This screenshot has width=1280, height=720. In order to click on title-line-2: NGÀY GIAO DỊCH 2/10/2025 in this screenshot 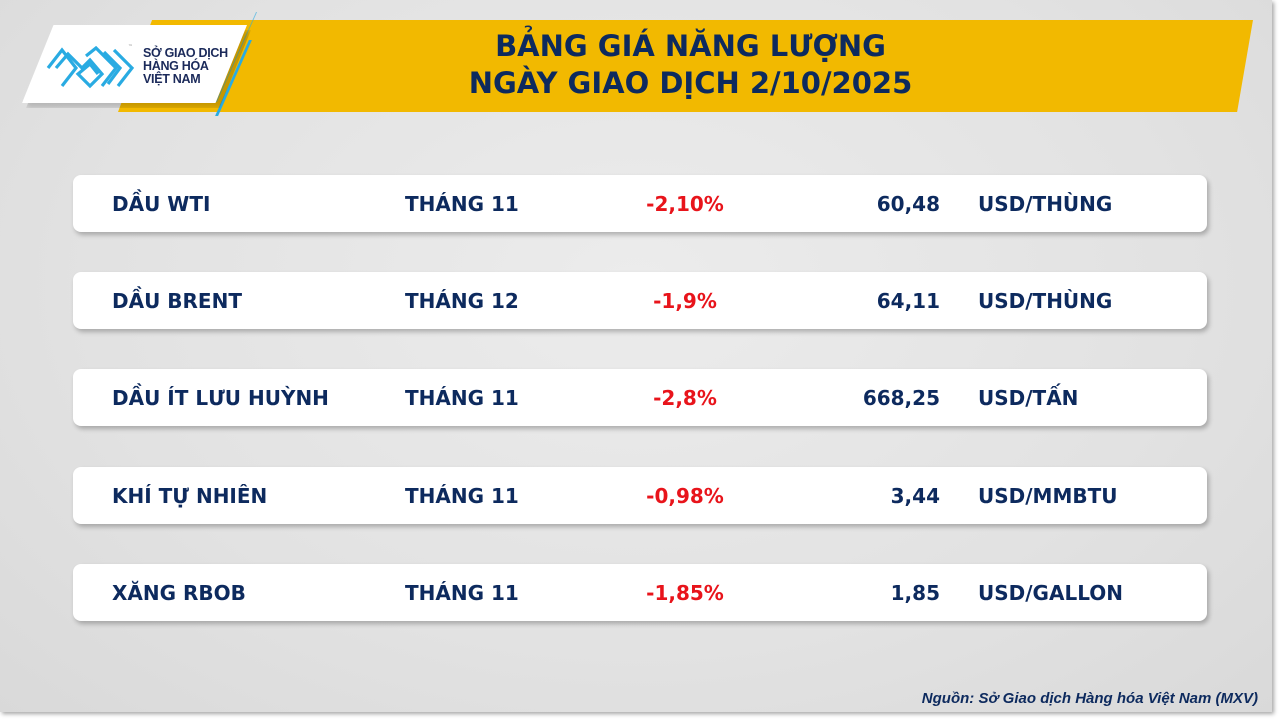, I will do `click(690, 83)`.